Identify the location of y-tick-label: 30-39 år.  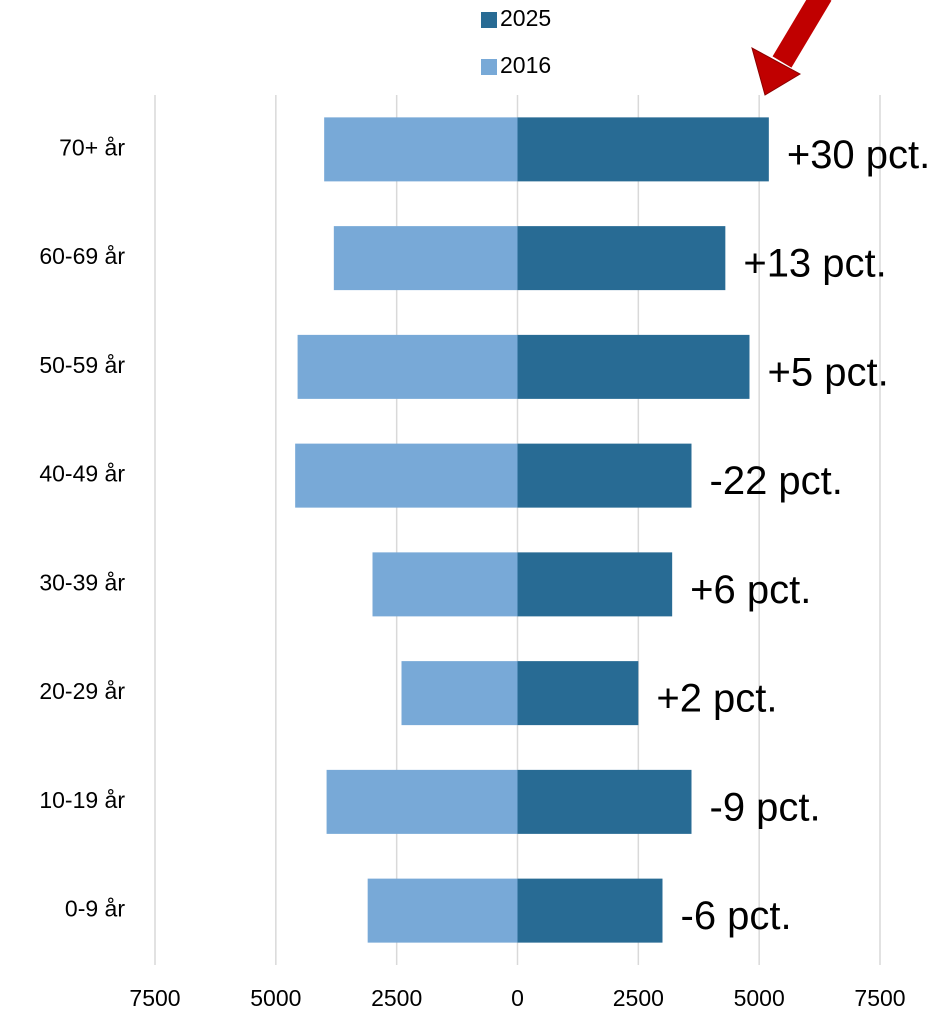
(82, 582).